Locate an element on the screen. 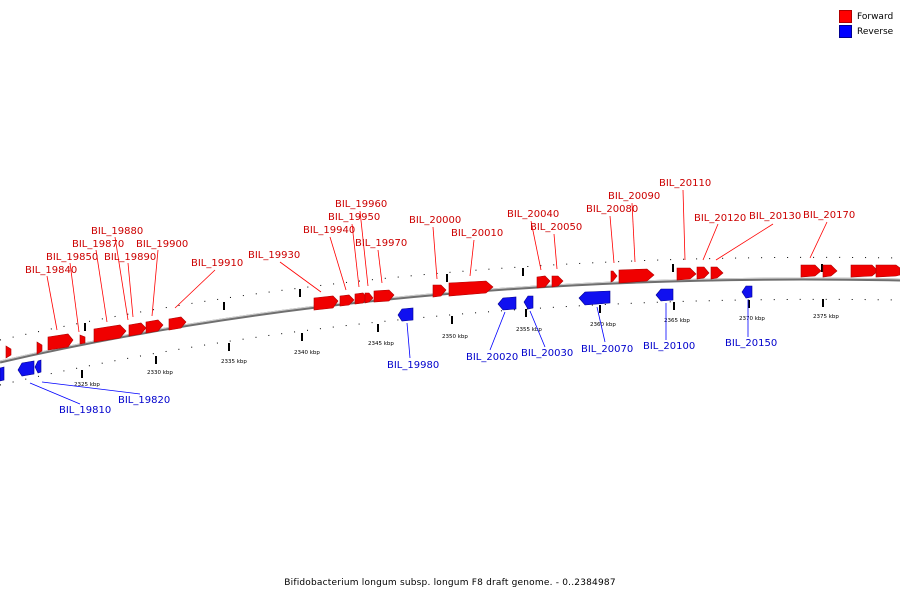 The height and width of the screenshot is (600, 900). gene-label: BIL_20090 is located at coordinates (634, 196).